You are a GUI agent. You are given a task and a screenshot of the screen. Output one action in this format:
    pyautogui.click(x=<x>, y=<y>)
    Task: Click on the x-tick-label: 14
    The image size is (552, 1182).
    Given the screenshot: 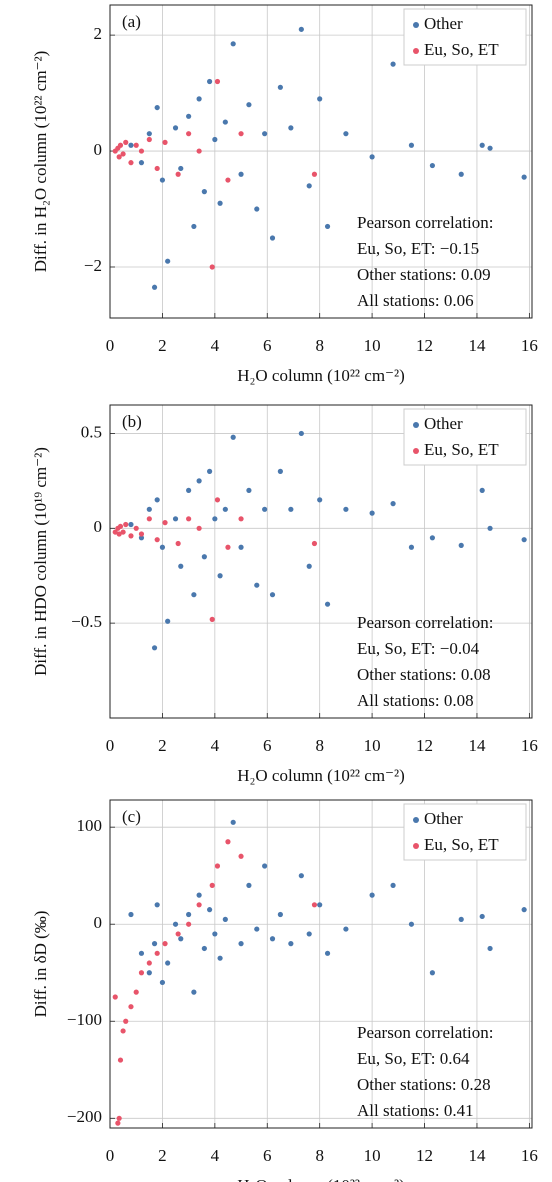 What is the action you would take?
    pyautogui.click(x=477, y=1155)
    